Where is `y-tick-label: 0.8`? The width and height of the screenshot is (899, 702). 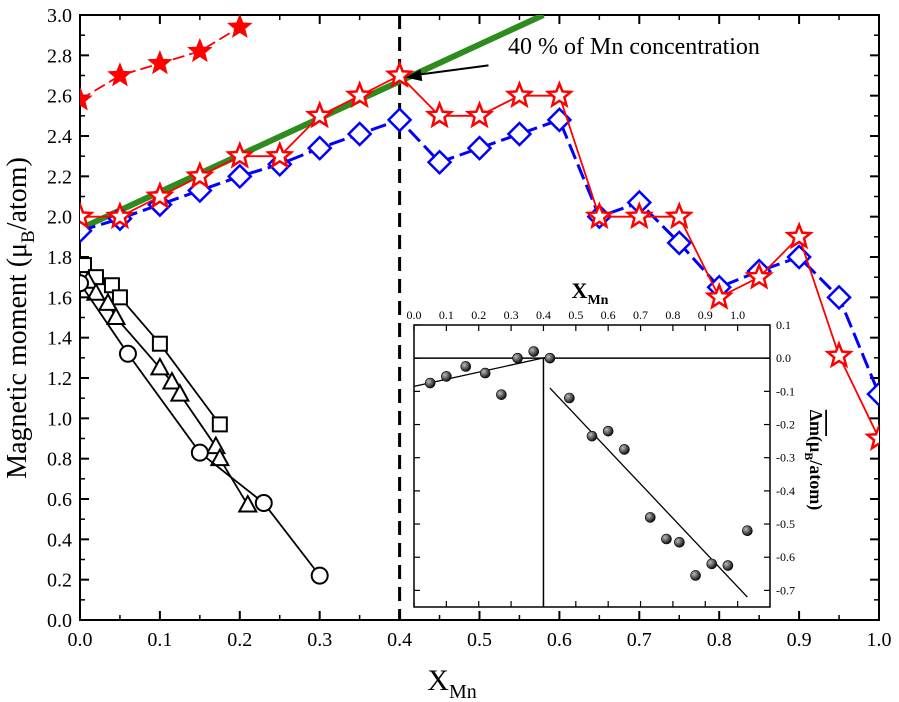
y-tick-label: 0.8 is located at coordinates (59, 460).